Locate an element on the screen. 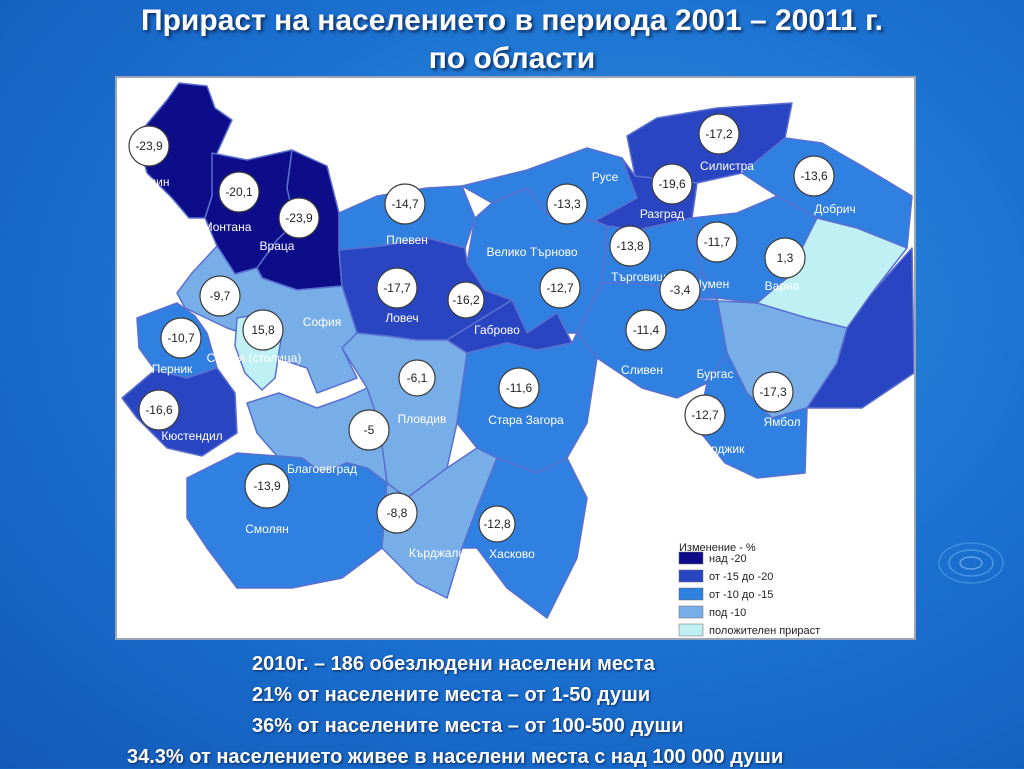 The image size is (1024, 769). region-label: Пазарджик is located at coordinates (714, 449).